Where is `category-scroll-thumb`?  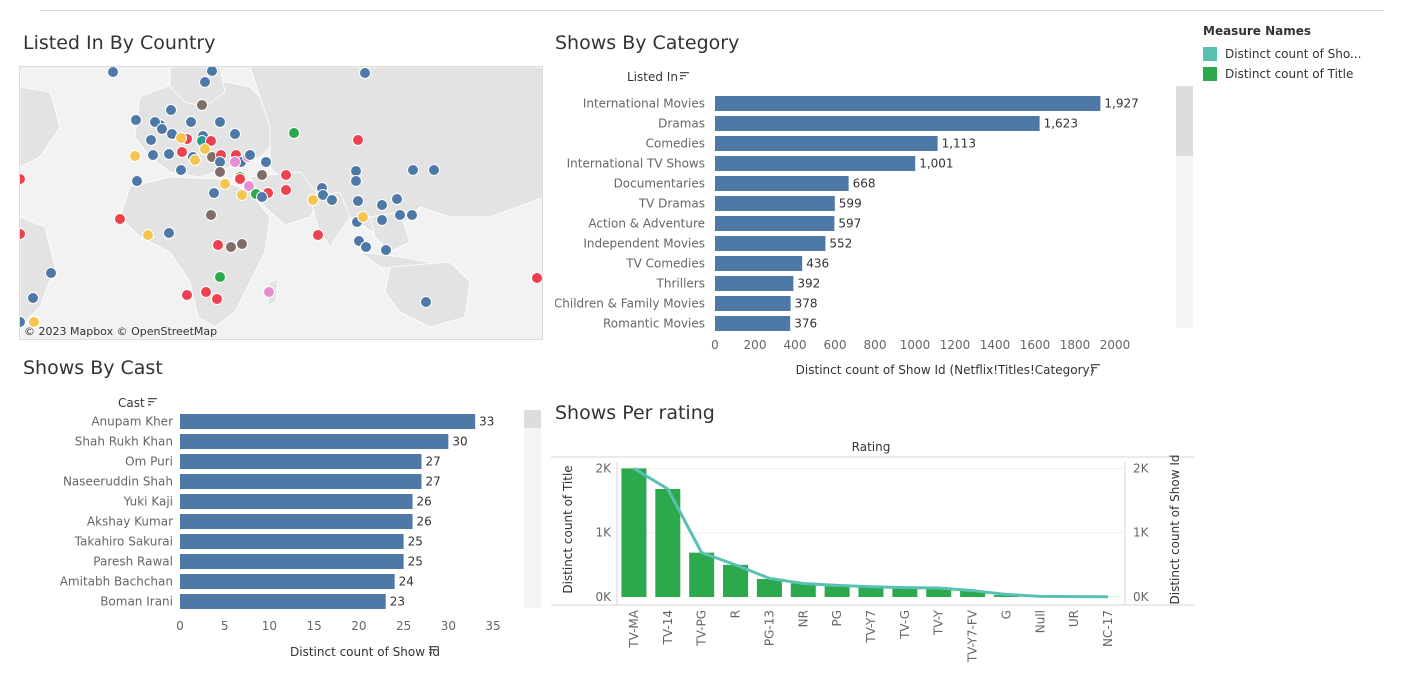 category-scroll-thumb is located at coordinates (1184, 121).